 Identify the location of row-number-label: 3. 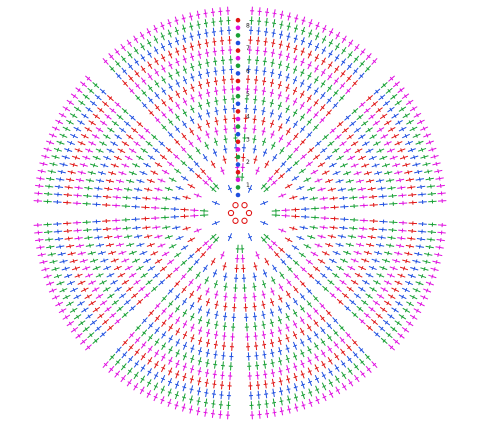
(248, 139).